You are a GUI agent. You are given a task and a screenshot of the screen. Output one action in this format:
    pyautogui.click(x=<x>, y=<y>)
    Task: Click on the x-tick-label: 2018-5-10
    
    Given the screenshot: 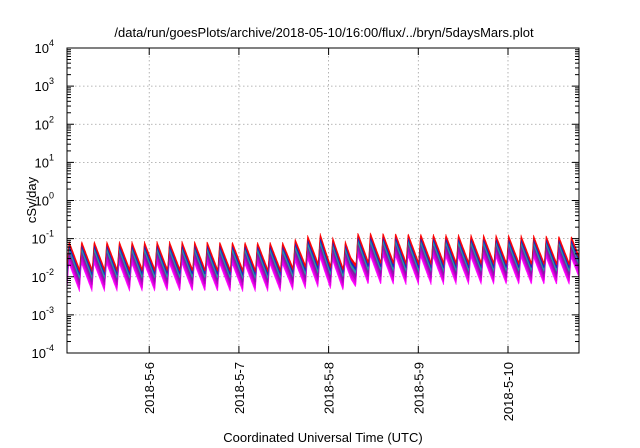 What is the action you would take?
    pyautogui.click(x=508, y=391)
    